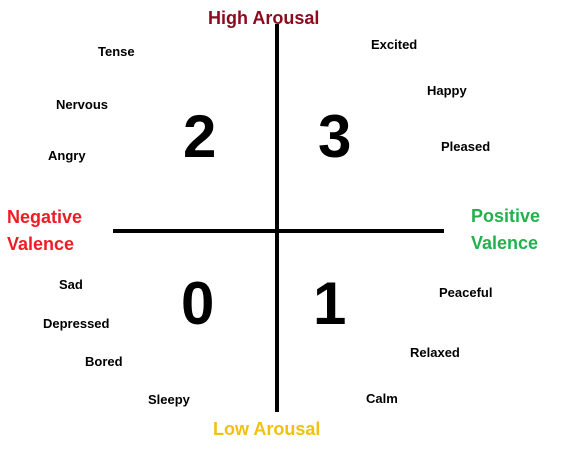  I want to click on emotion-pleased: Pleased, so click(466, 146).